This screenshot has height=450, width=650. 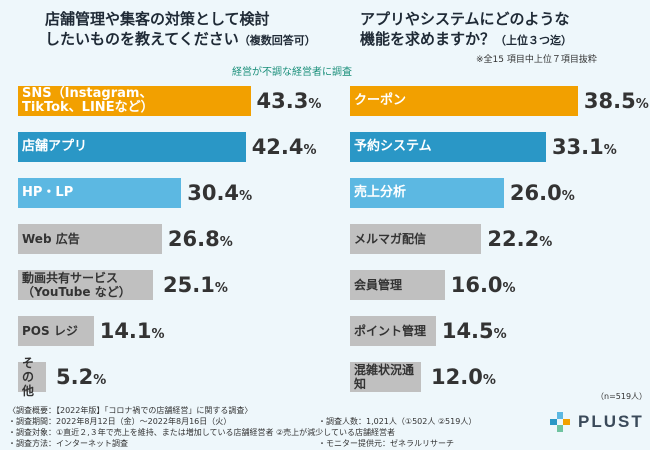 I want to click on bar-label-1-6: 混雑状況通知, so click(x=384, y=377).